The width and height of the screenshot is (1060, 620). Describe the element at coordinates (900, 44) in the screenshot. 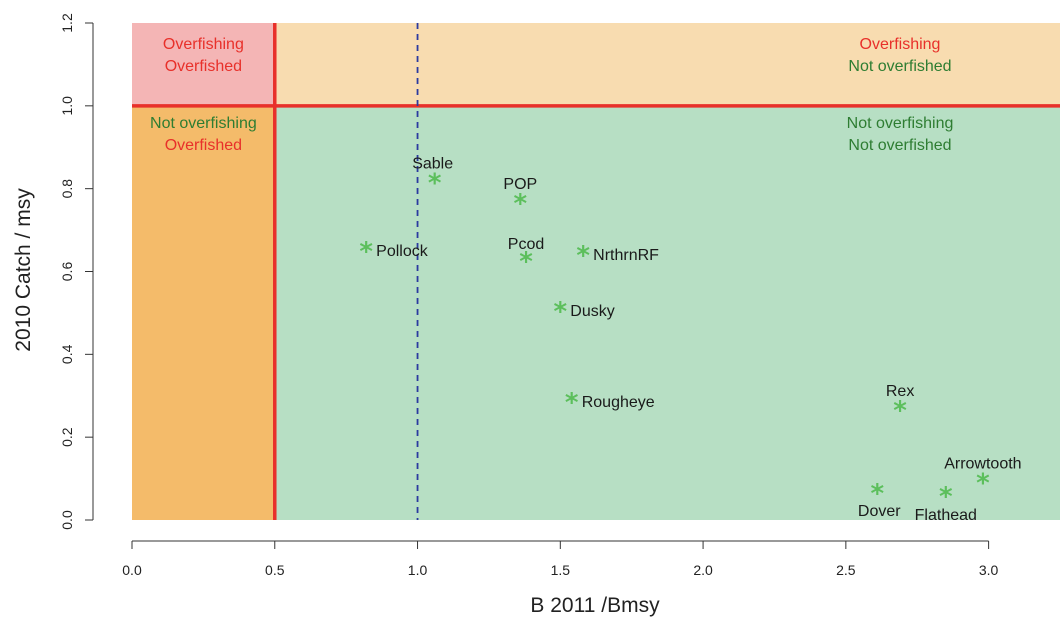

I see `zone-label-top-right: Overfishing` at that location.